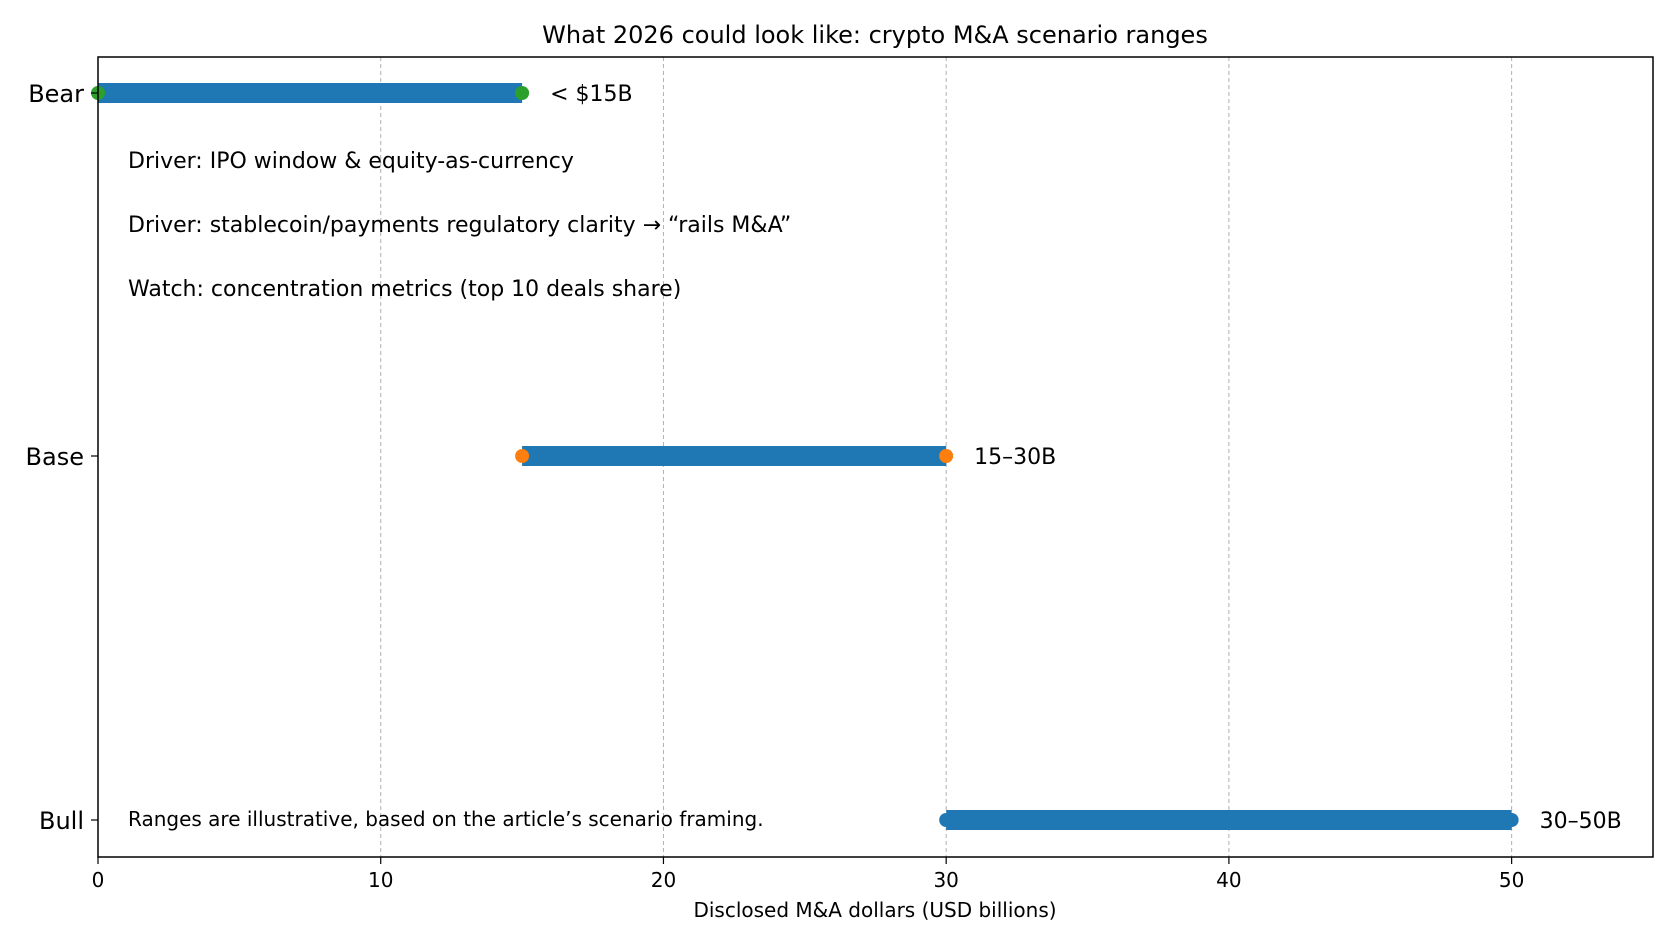 Image resolution: width=1670 pixels, height=940 pixels. What do you see at coordinates (1511, 820) in the screenshot?
I see `range-high-marker-bull` at bounding box center [1511, 820].